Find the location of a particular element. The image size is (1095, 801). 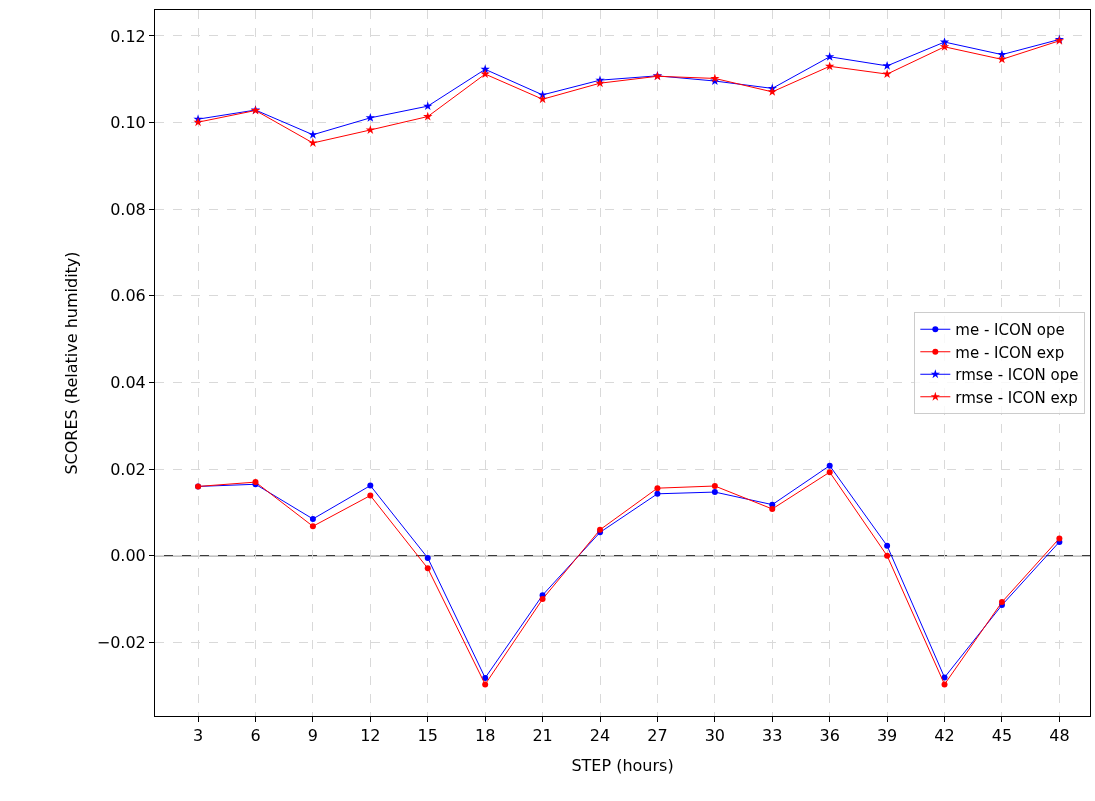

x-tick-label: 18 is located at coordinates (485, 736).